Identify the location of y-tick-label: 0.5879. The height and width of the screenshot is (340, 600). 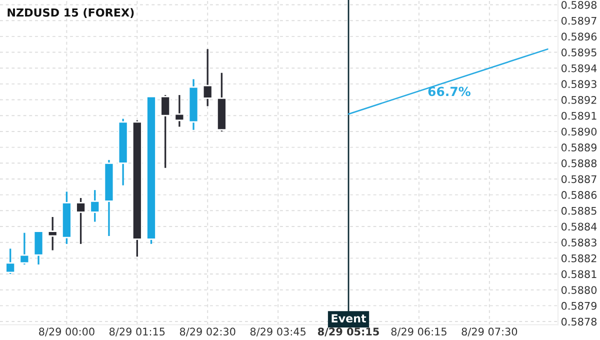
(578, 306).